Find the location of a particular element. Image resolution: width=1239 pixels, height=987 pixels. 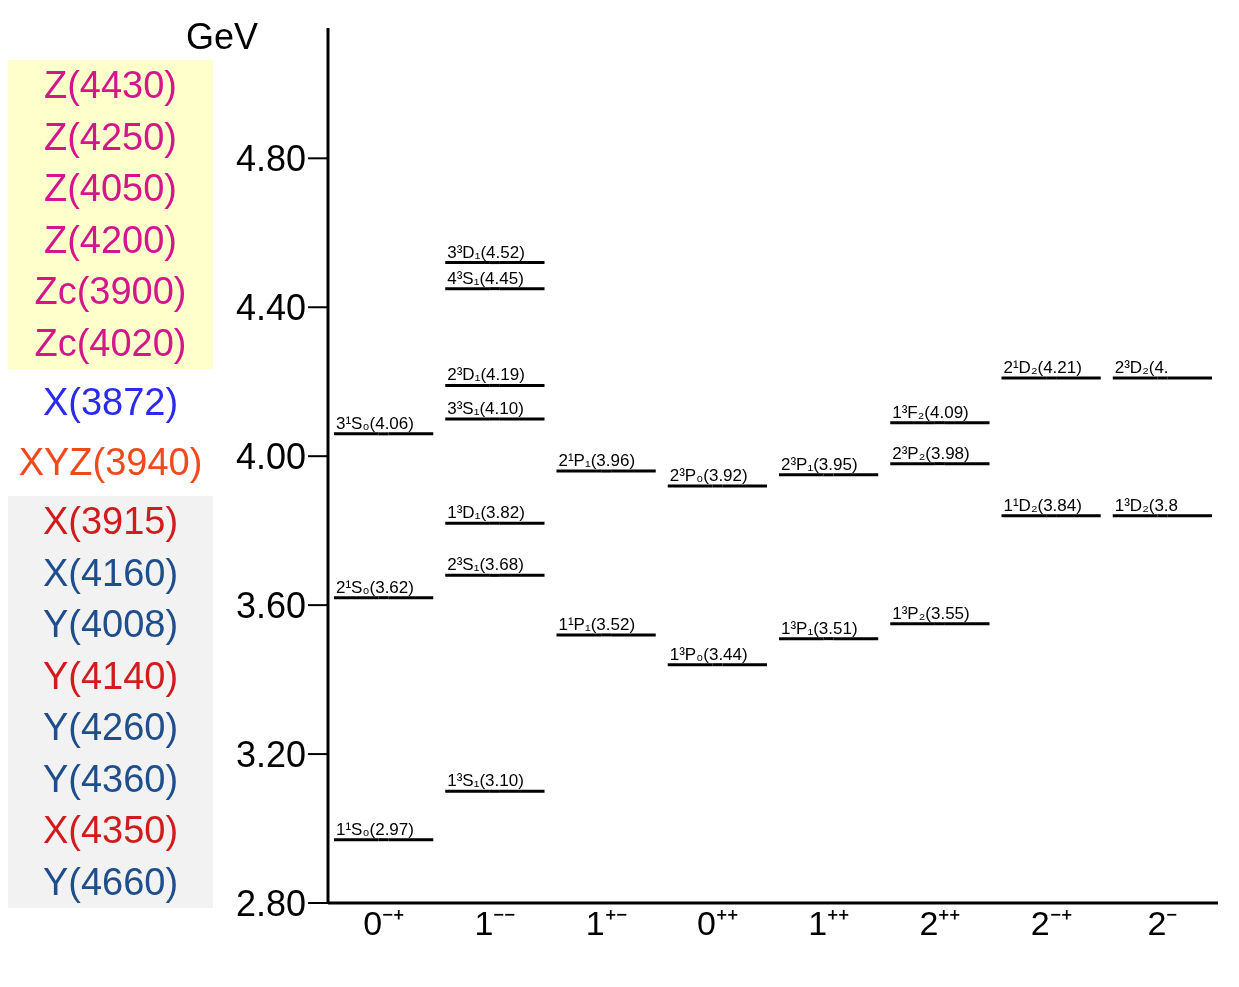

x-tick-label: 1⁻⁻ is located at coordinates (495, 923).